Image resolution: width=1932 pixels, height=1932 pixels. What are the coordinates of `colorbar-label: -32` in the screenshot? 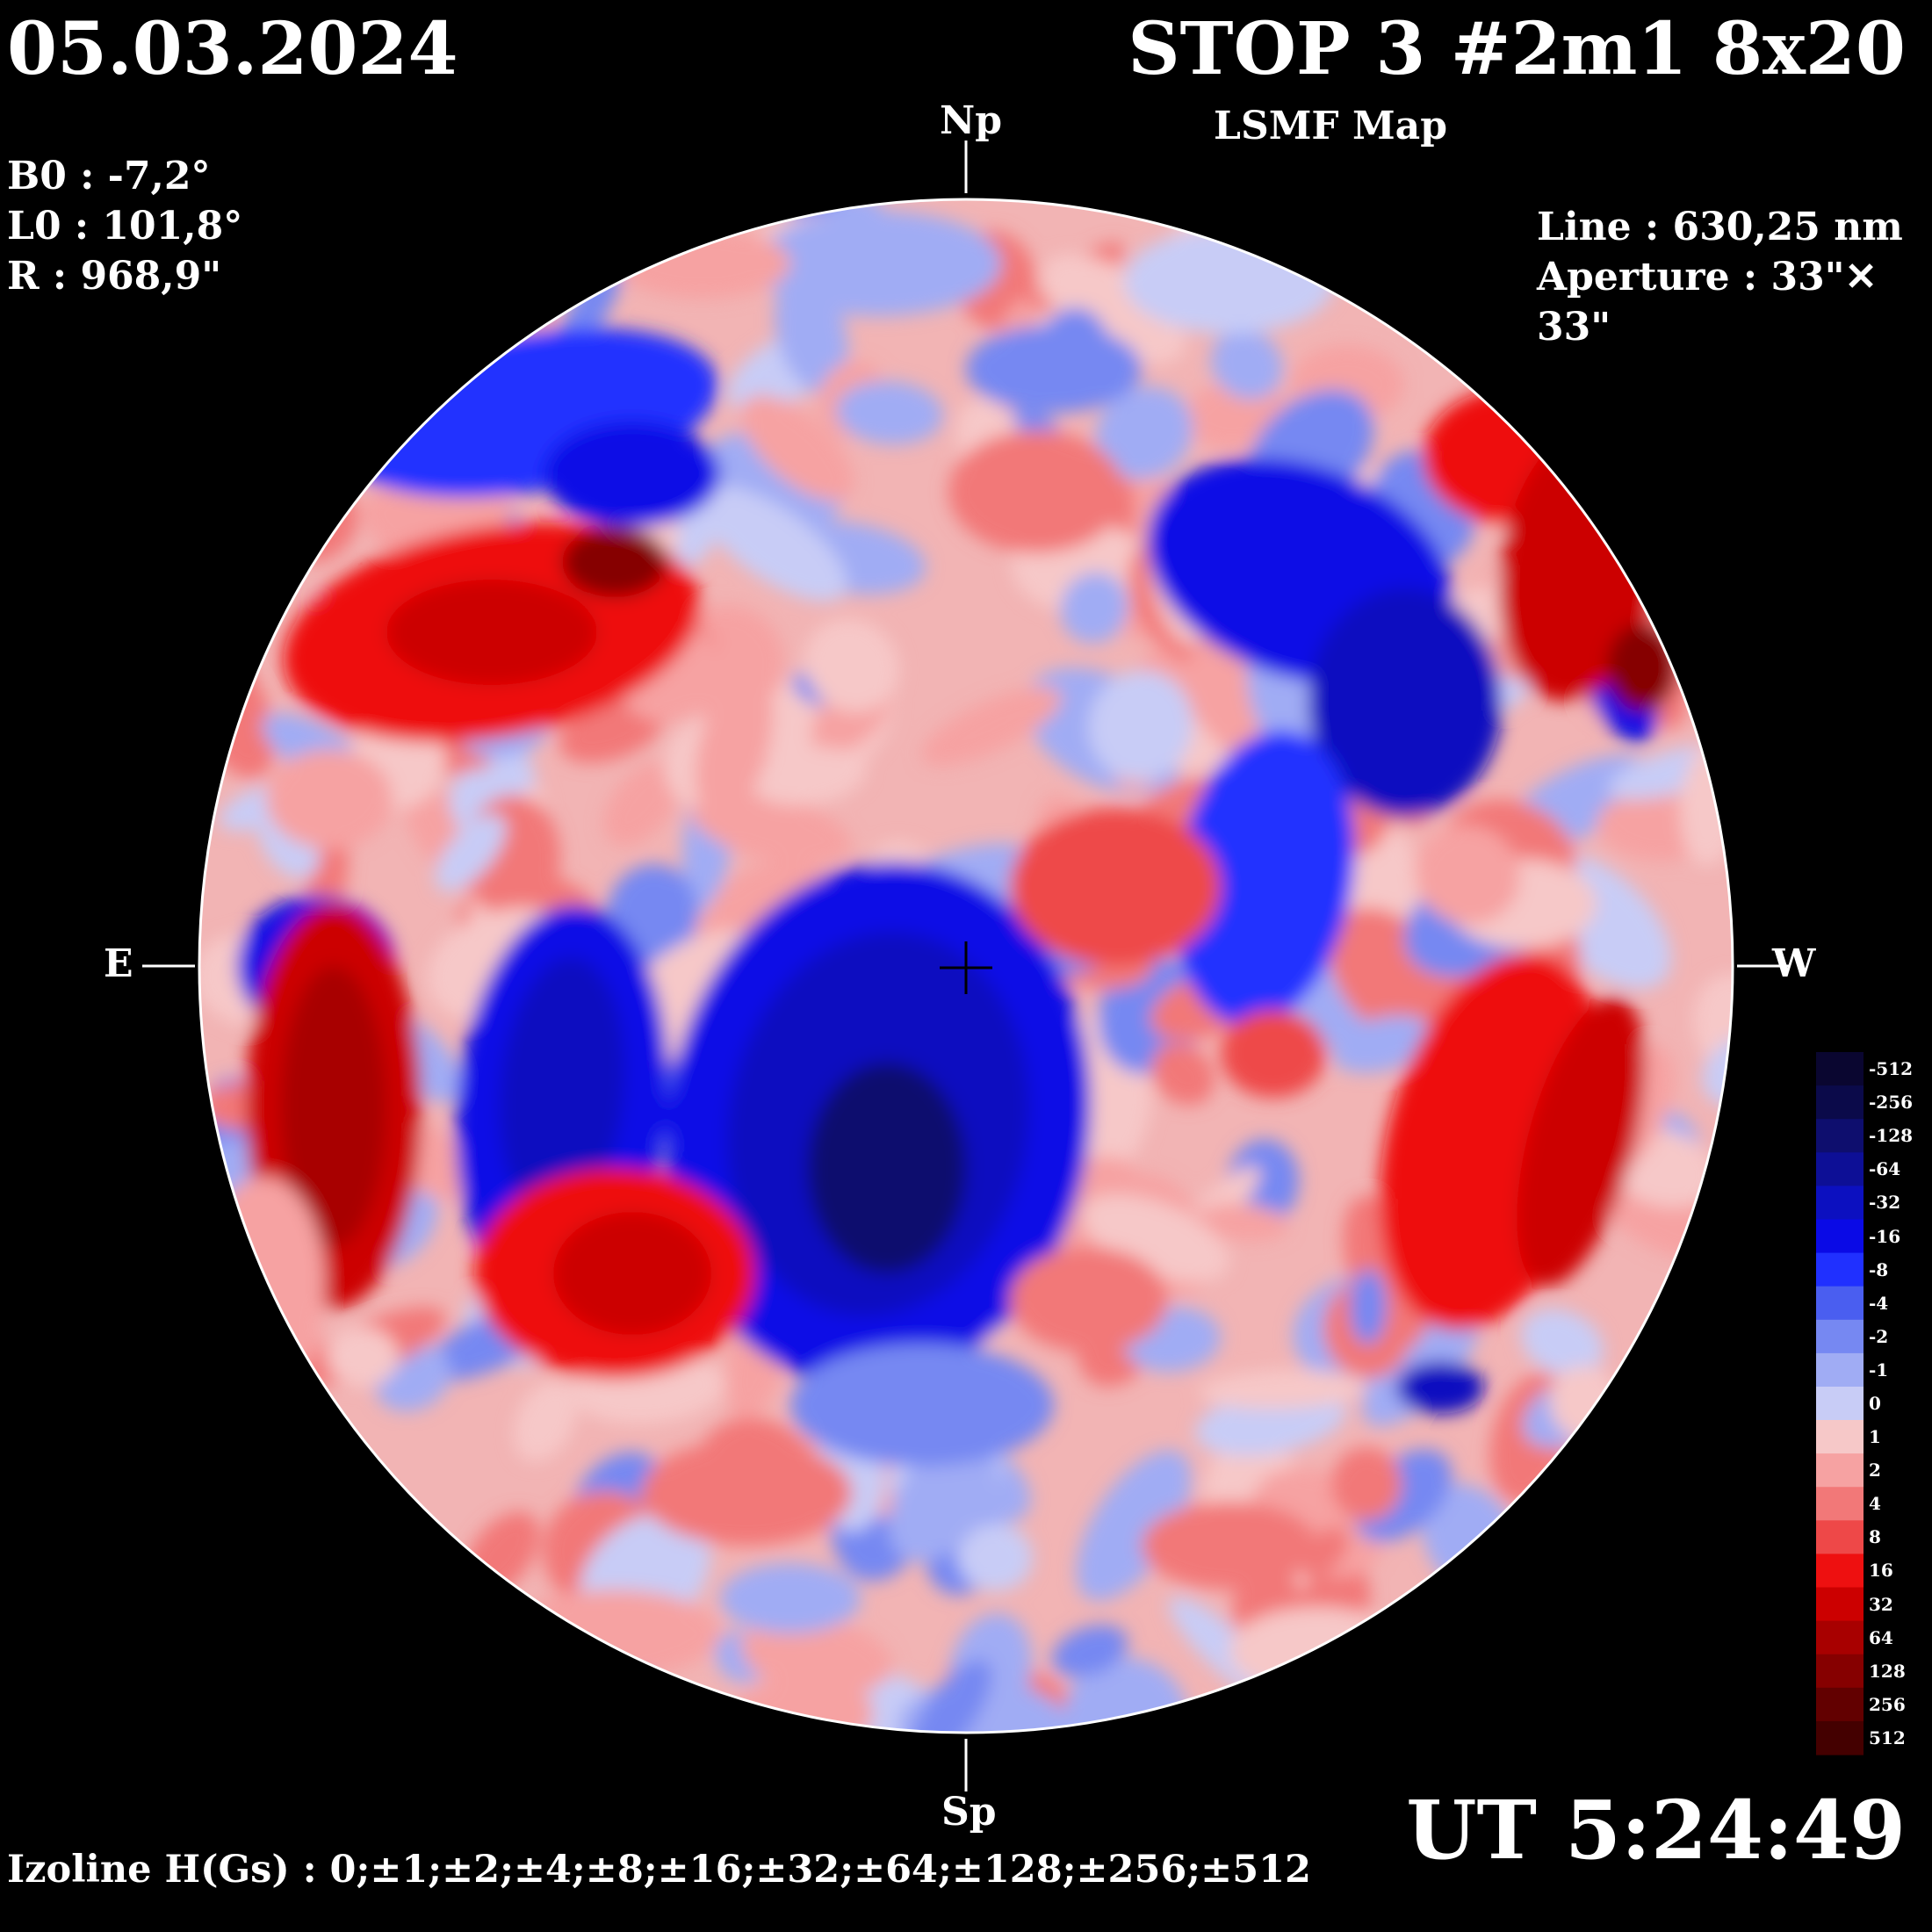 It's located at (1885, 1203).